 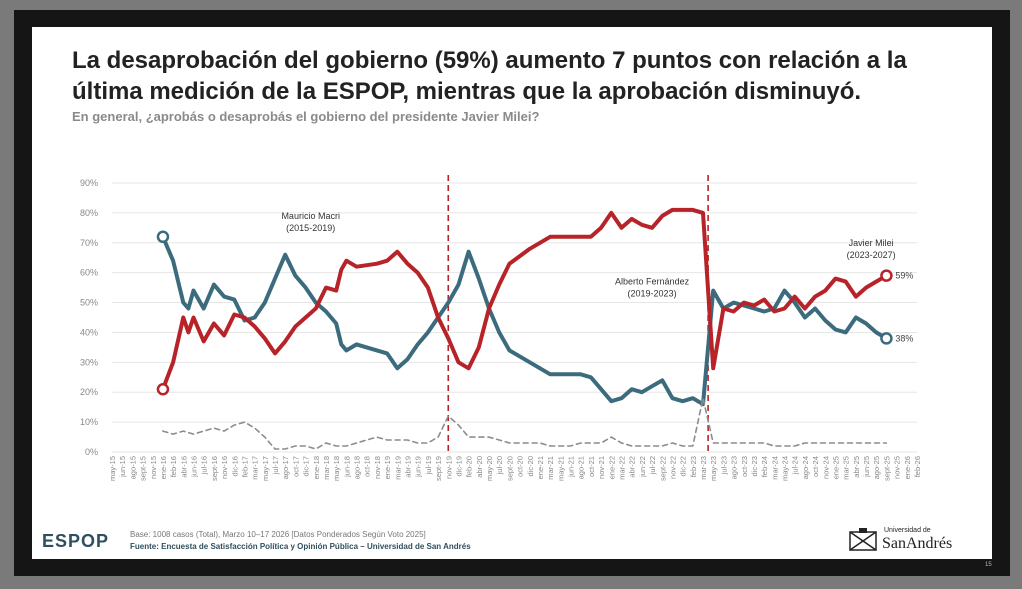 What do you see at coordinates (89, 422) in the screenshot?
I see `y-tick-label: 10%` at bounding box center [89, 422].